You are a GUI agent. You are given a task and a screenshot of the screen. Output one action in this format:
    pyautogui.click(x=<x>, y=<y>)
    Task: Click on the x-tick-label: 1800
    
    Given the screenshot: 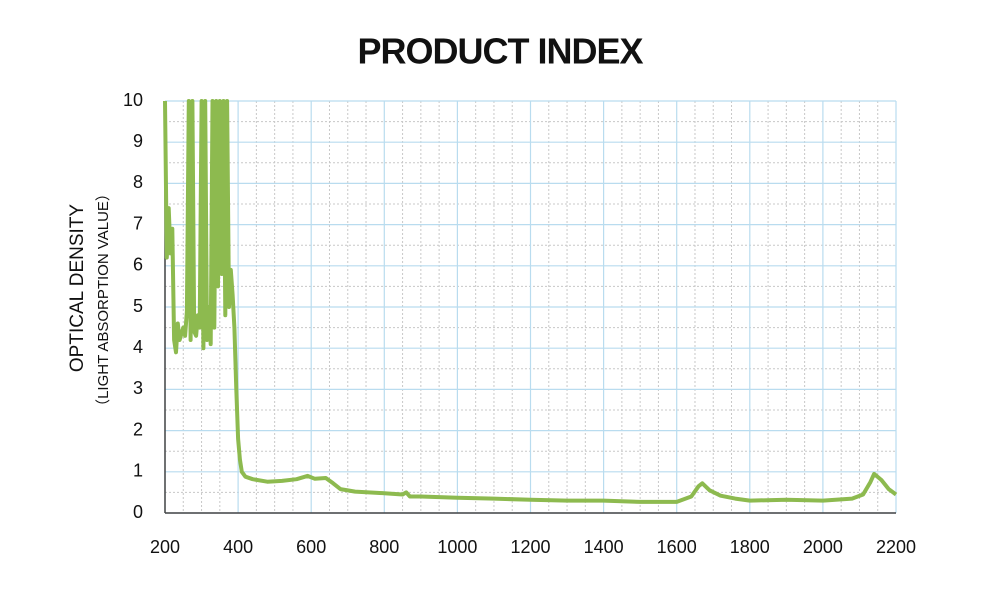 What is the action you would take?
    pyautogui.click(x=750, y=547)
    